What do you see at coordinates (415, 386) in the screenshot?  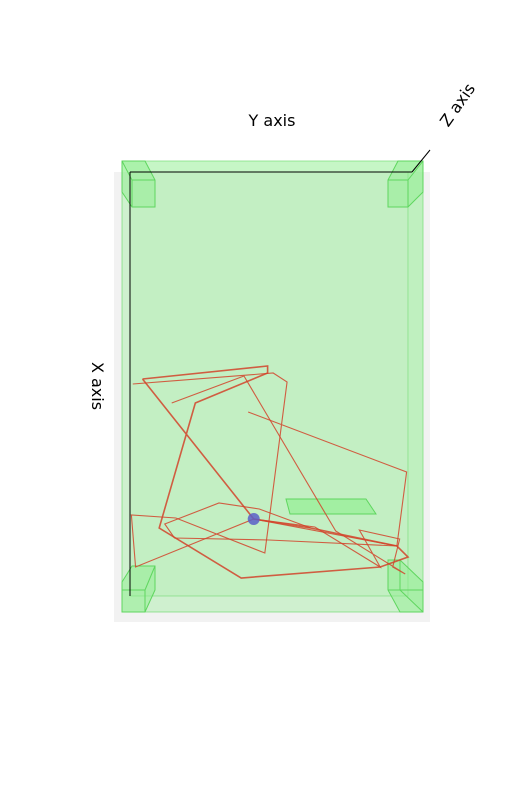 I see `room-right-face` at bounding box center [415, 386].